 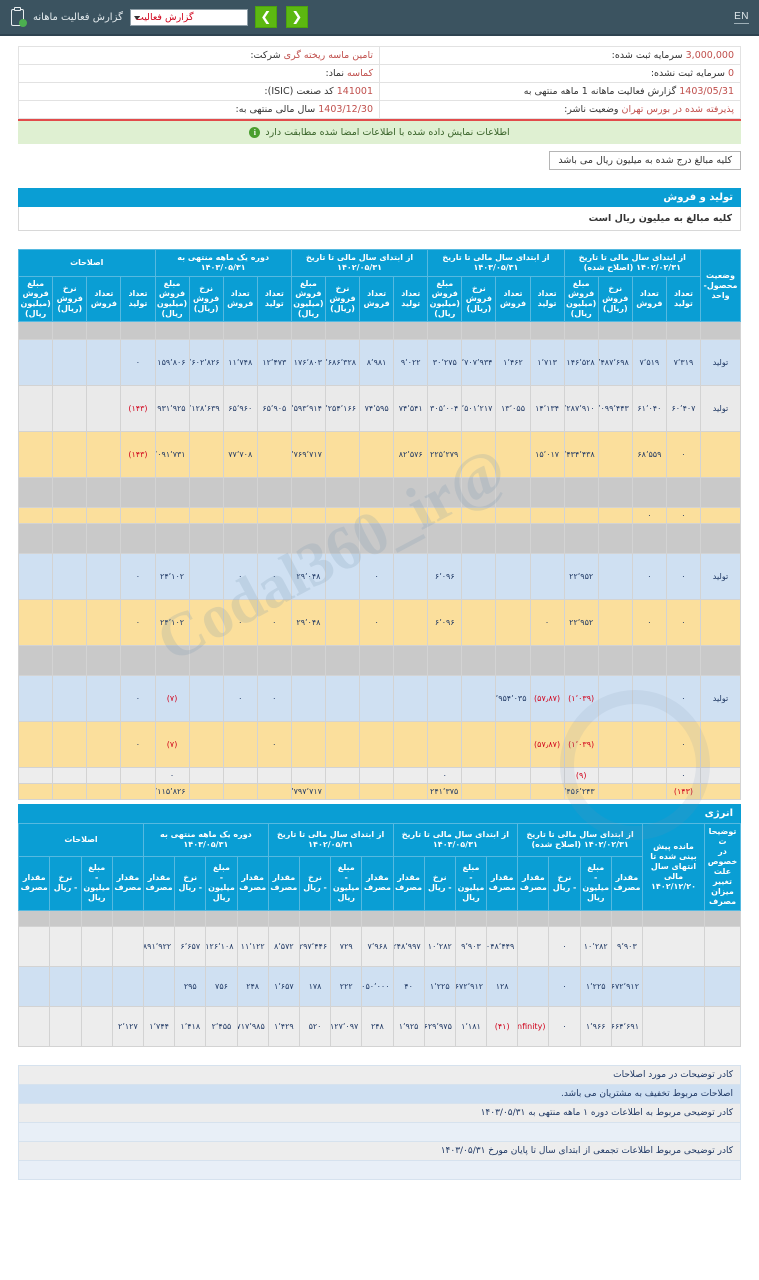 What do you see at coordinates (411, 408) in the screenshot?
I see `cell-r2-c8: ۷۴٬۵۴۱` at bounding box center [411, 408].